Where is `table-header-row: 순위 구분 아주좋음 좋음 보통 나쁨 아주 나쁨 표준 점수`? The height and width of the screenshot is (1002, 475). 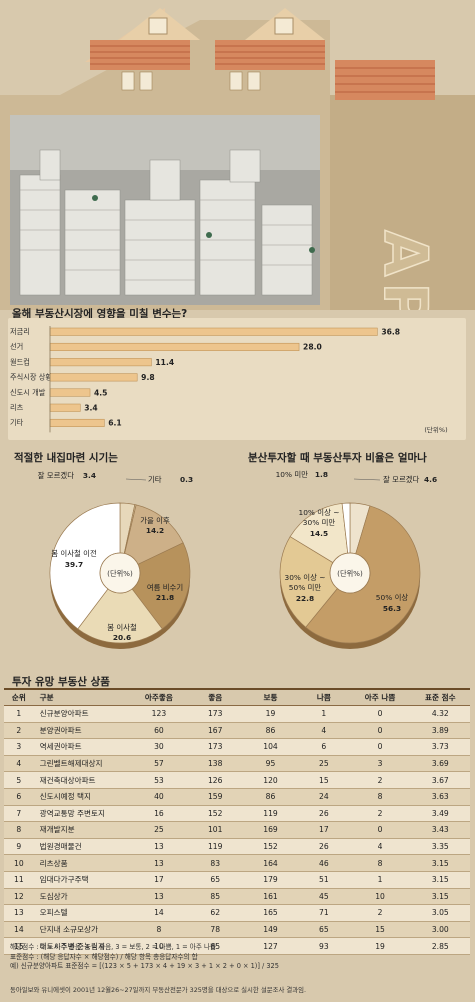 table-header-row: 순위 구분 아주좋음 좋음 보통 나쁨 아주 나쁨 표준 점수 is located at coordinates (237, 697).